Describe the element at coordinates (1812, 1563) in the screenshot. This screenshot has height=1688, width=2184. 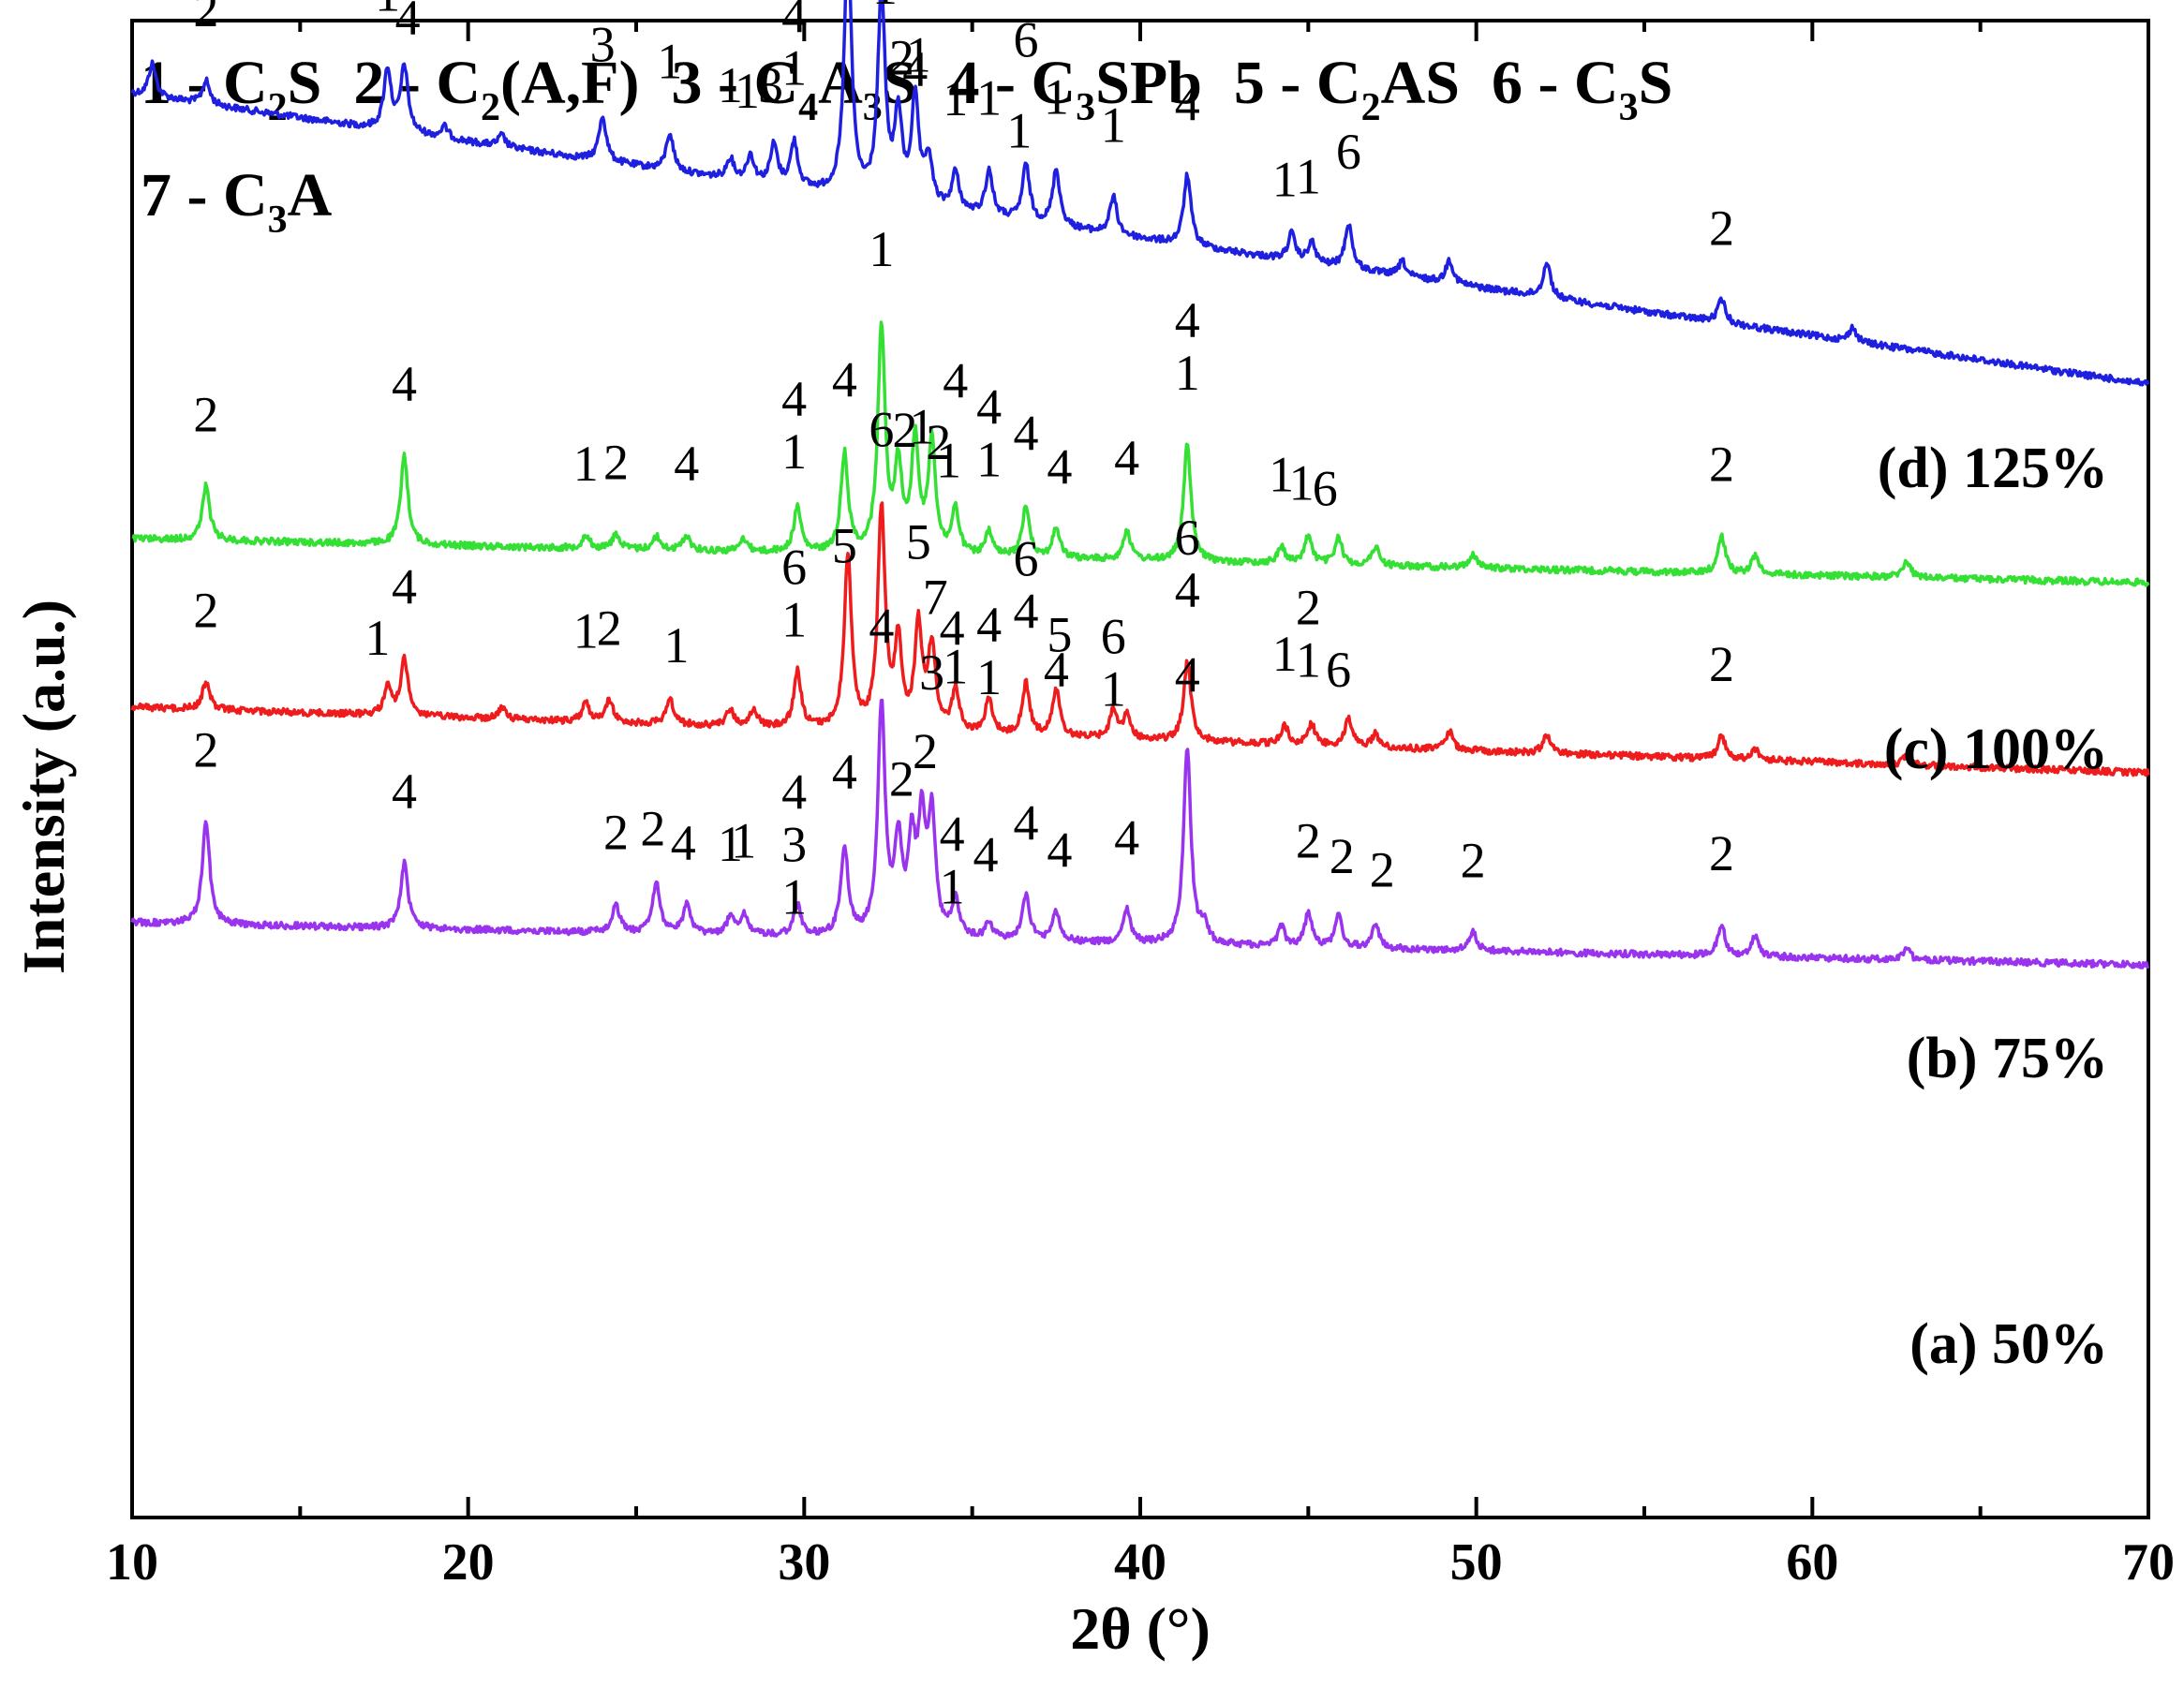
I see `x-tick-label: 60` at that location.